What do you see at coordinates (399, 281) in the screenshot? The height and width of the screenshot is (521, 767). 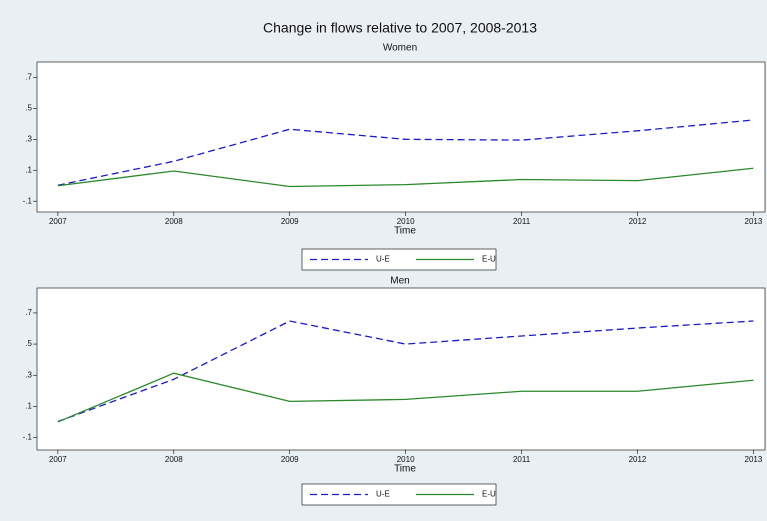 I see `panel-title: Men` at bounding box center [399, 281].